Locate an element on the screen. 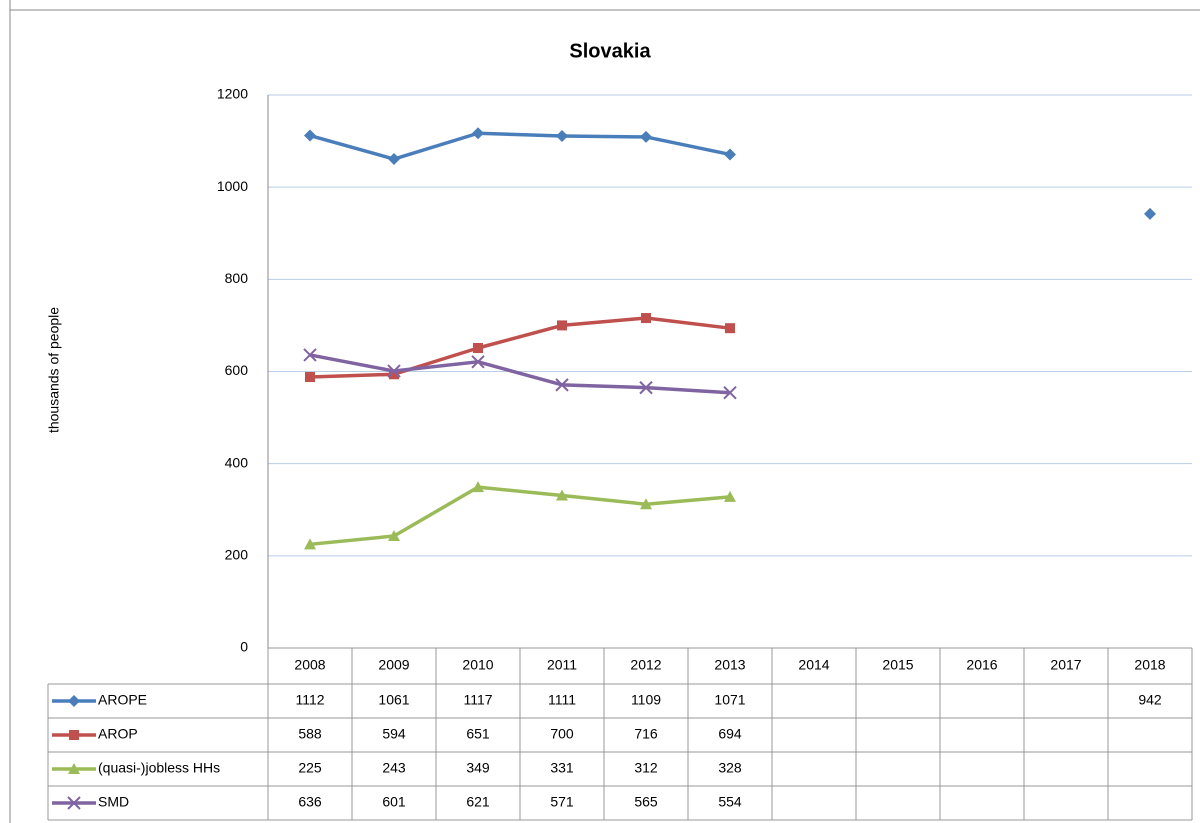  legend-label: (quasi-)jobless HHs is located at coordinates (159, 768).